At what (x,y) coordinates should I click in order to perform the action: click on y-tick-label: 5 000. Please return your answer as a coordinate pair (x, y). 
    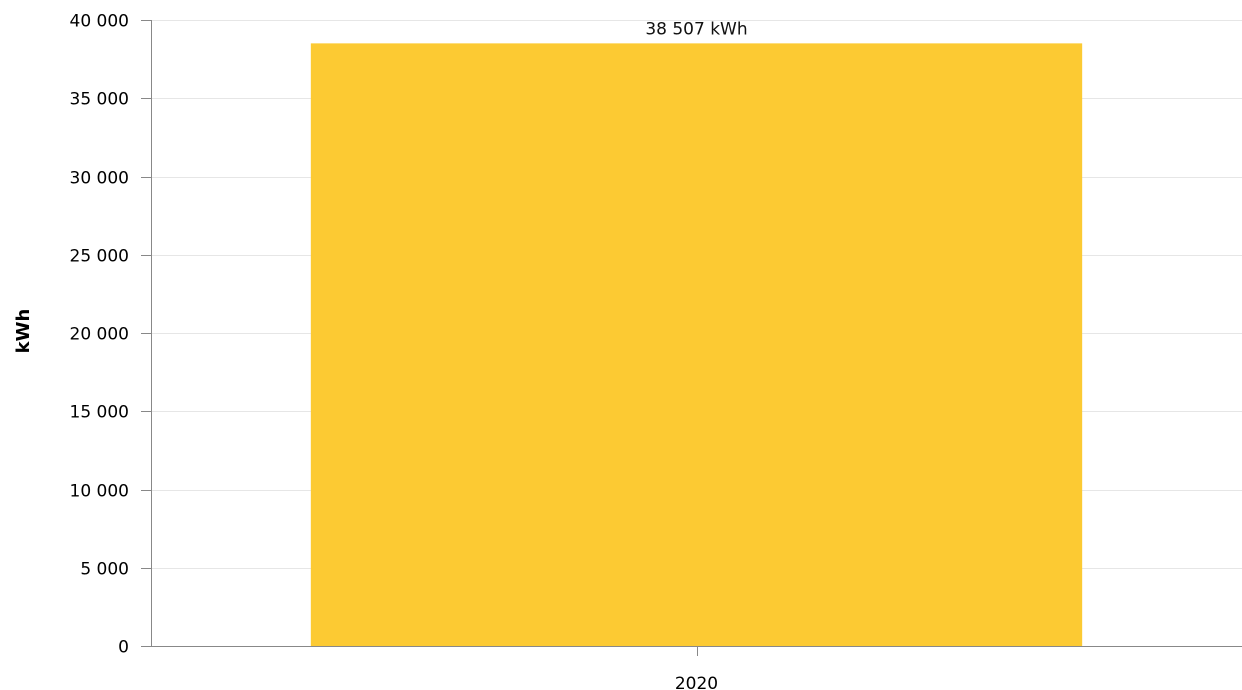
    Looking at the image, I should click on (104, 570).